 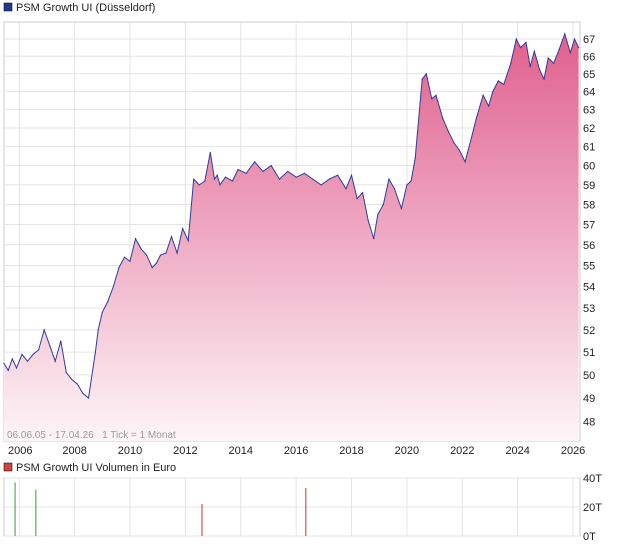 I want to click on legend-swatch-price, so click(x=8, y=7).